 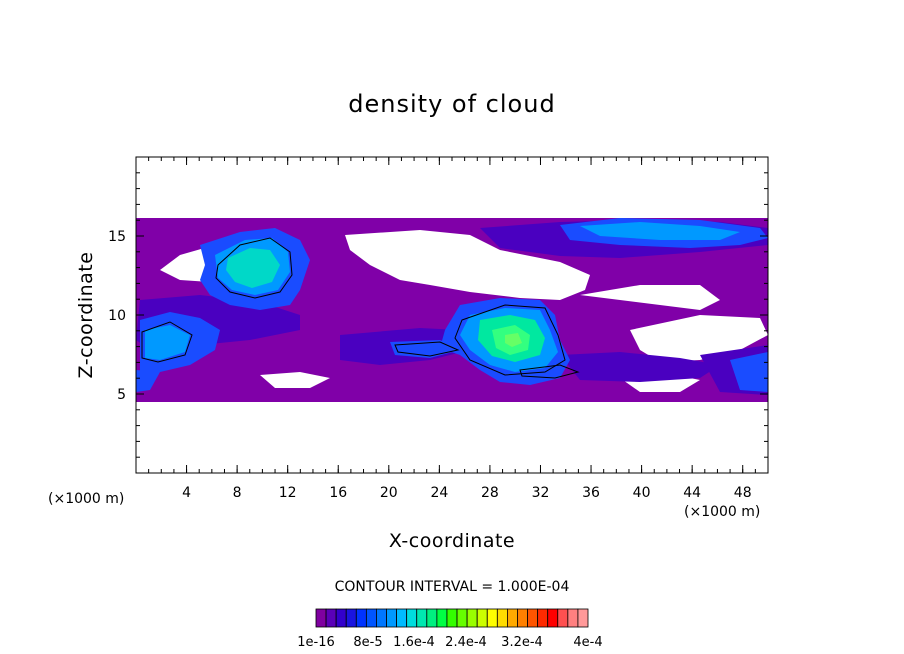 I want to click on x-tick-label: 44, so click(x=692, y=493).